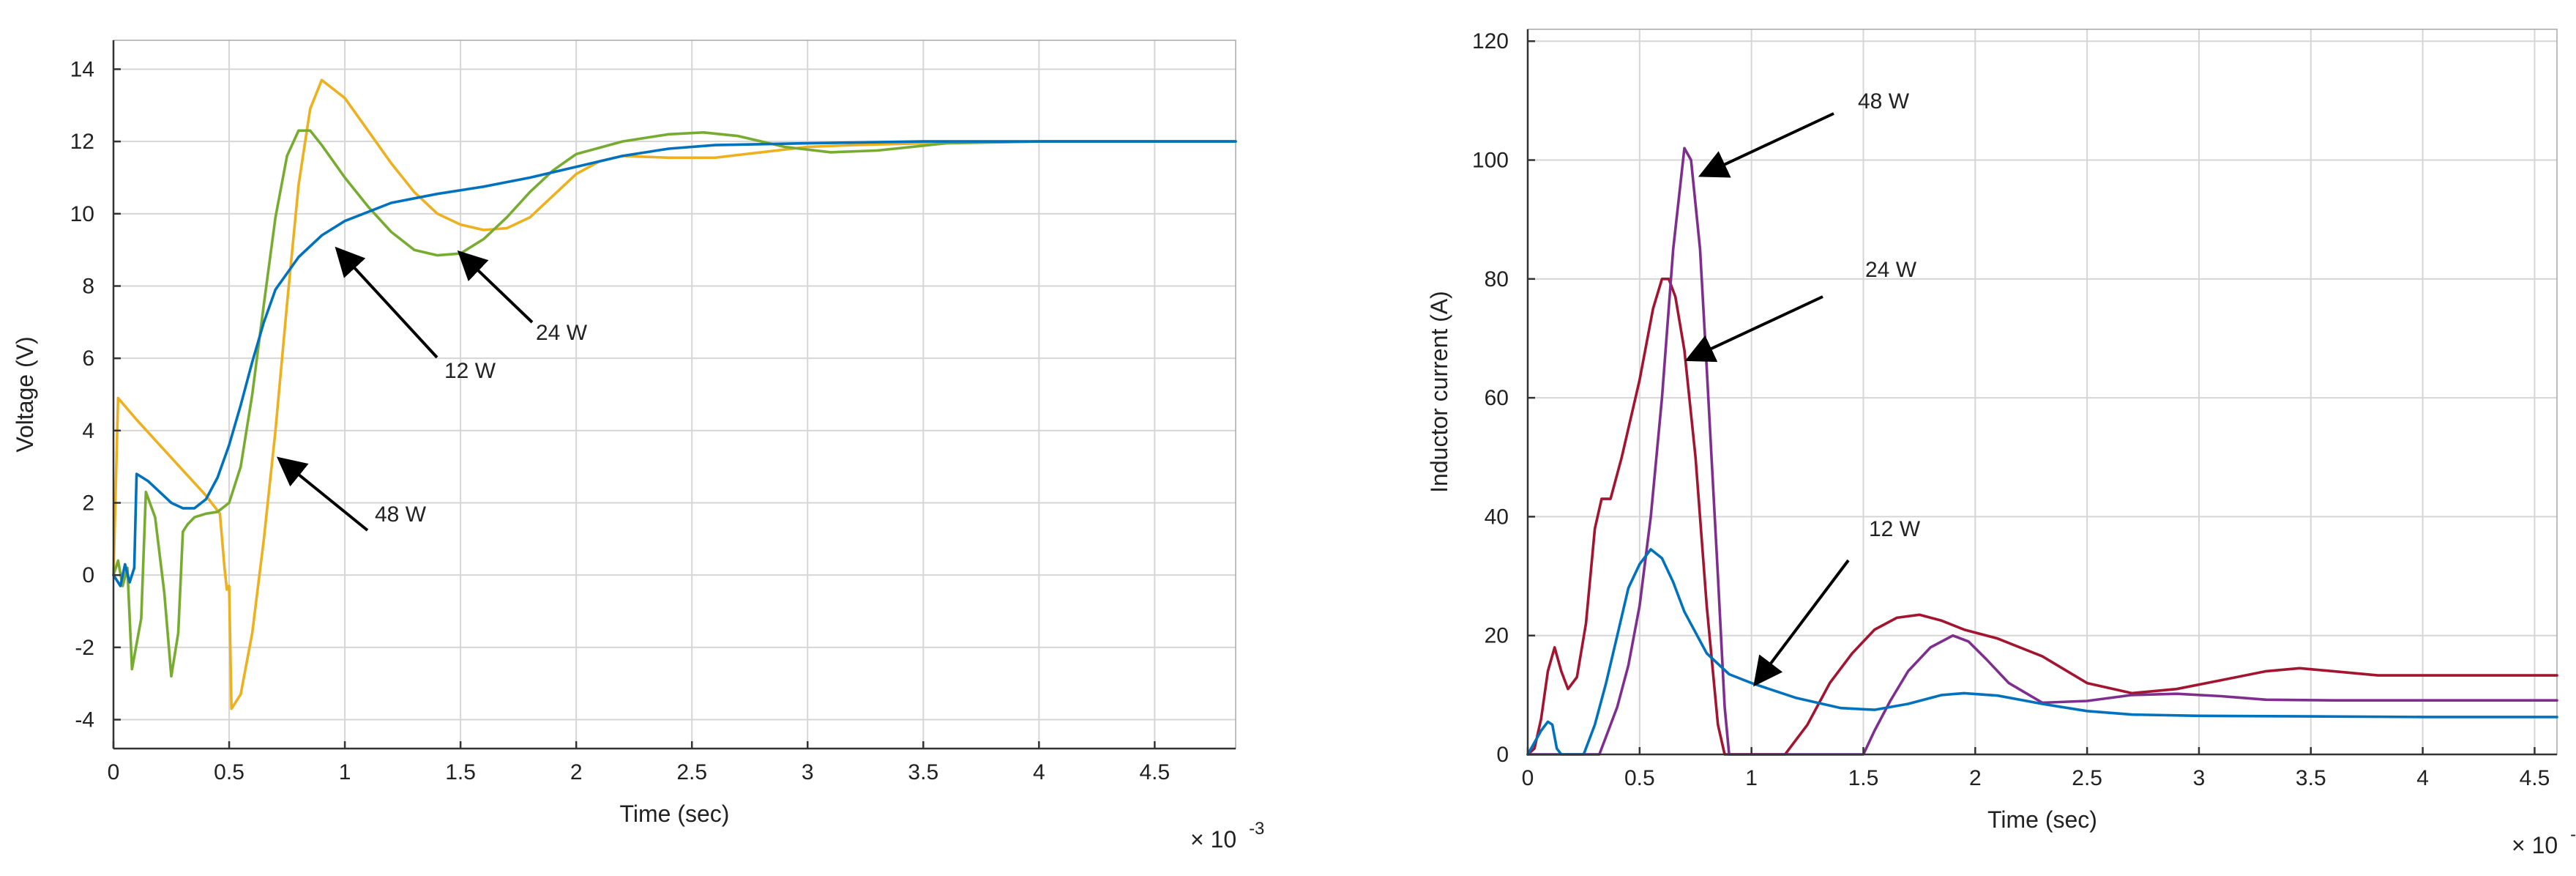  What do you see at coordinates (1497, 517) in the screenshot?
I see `y-tick-label: 40` at bounding box center [1497, 517].